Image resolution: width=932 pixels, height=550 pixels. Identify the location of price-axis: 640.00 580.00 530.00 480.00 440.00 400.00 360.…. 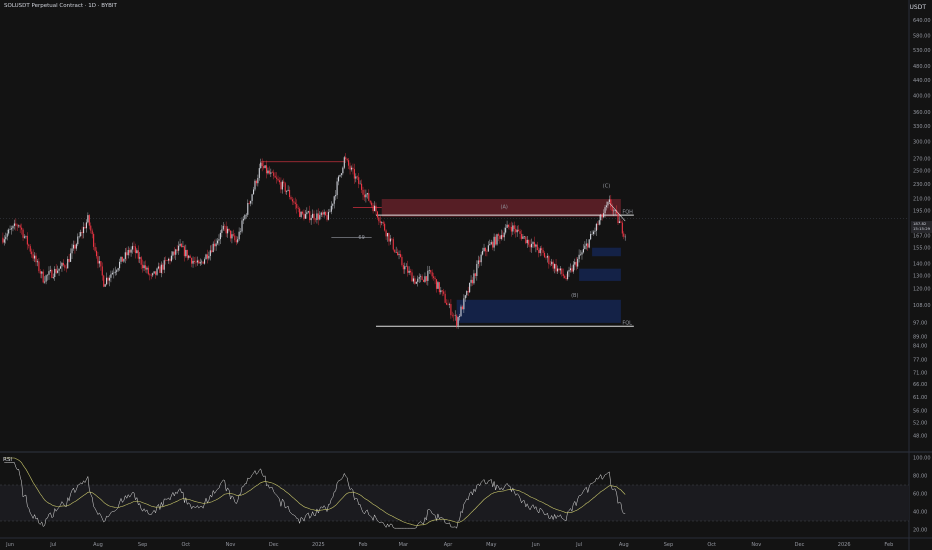
(922, 228).